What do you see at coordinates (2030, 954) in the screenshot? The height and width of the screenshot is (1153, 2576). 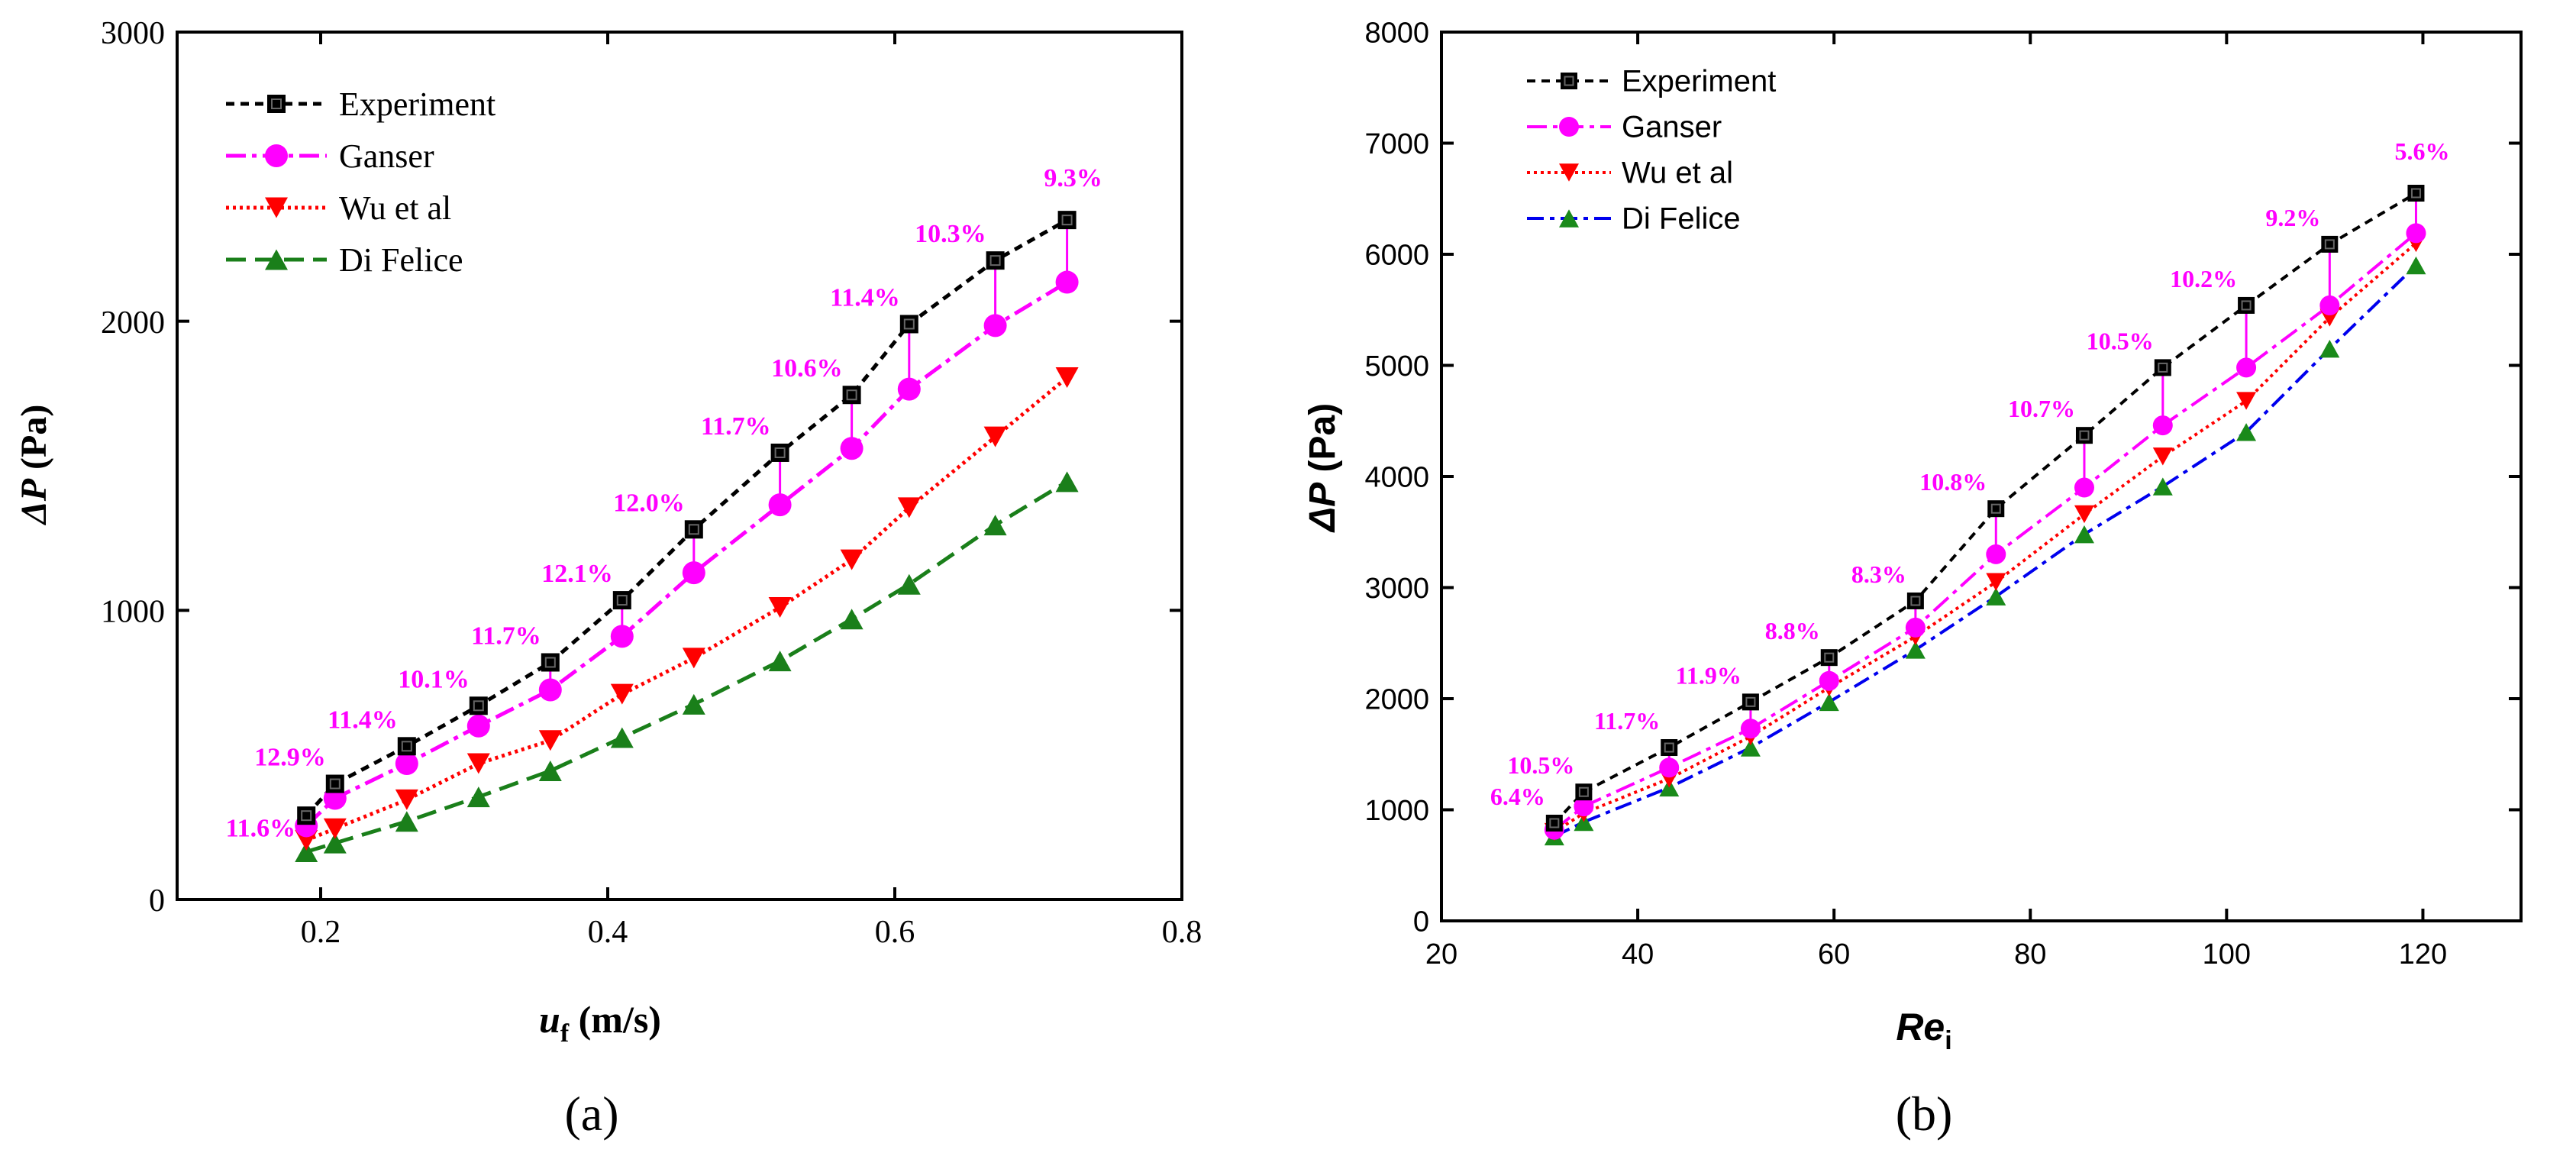 I see `x-tick-label-b: 80` at bounding box center [2030, 954].